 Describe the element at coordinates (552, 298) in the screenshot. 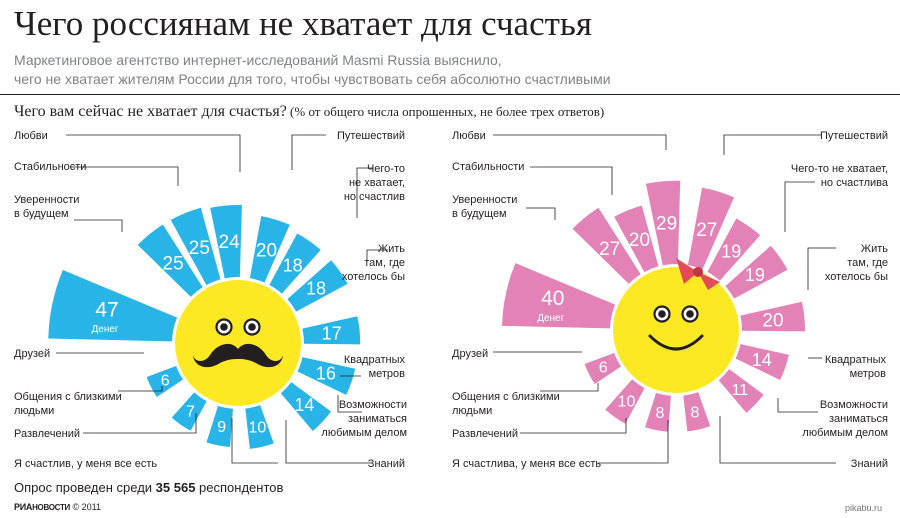

I see `value-label-women-0: 40` at that location.